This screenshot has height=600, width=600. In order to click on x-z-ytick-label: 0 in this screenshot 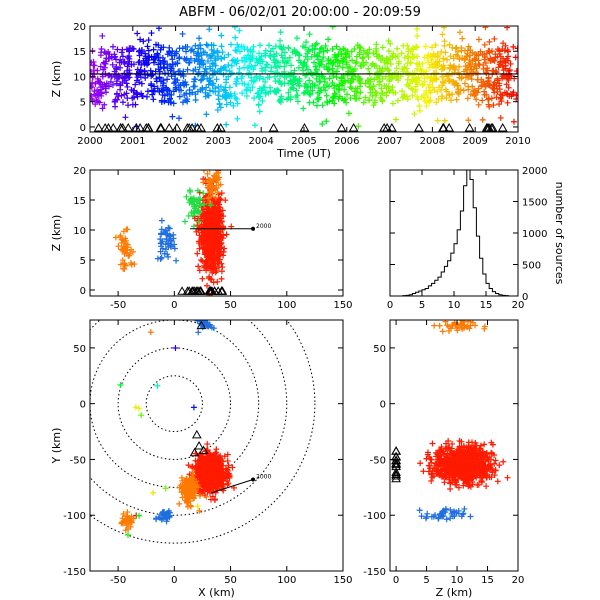, I will do `click(83, 291)`.